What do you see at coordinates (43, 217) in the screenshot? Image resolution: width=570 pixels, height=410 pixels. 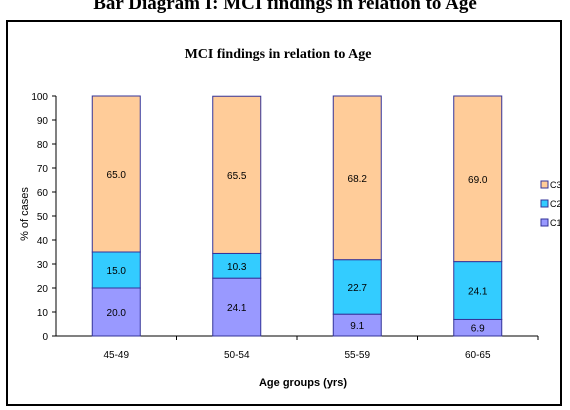 I see `y-tick-label: 50` at bounding box center [43, 217].